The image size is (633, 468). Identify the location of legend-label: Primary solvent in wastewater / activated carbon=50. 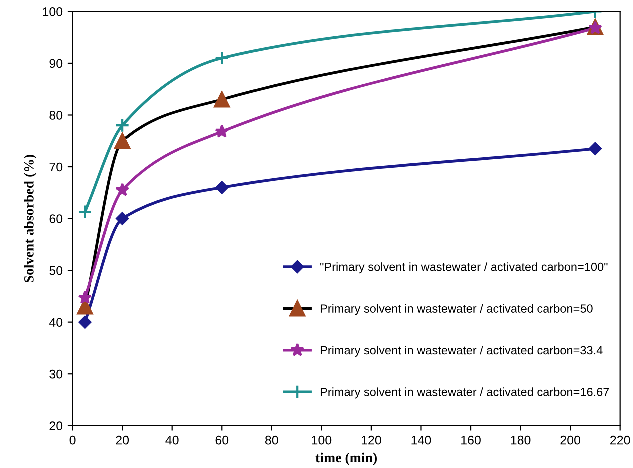
(456, 310).